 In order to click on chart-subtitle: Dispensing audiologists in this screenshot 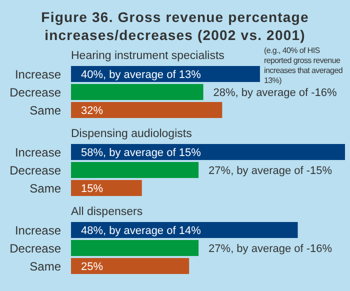, I will do `click(131, 134)`.